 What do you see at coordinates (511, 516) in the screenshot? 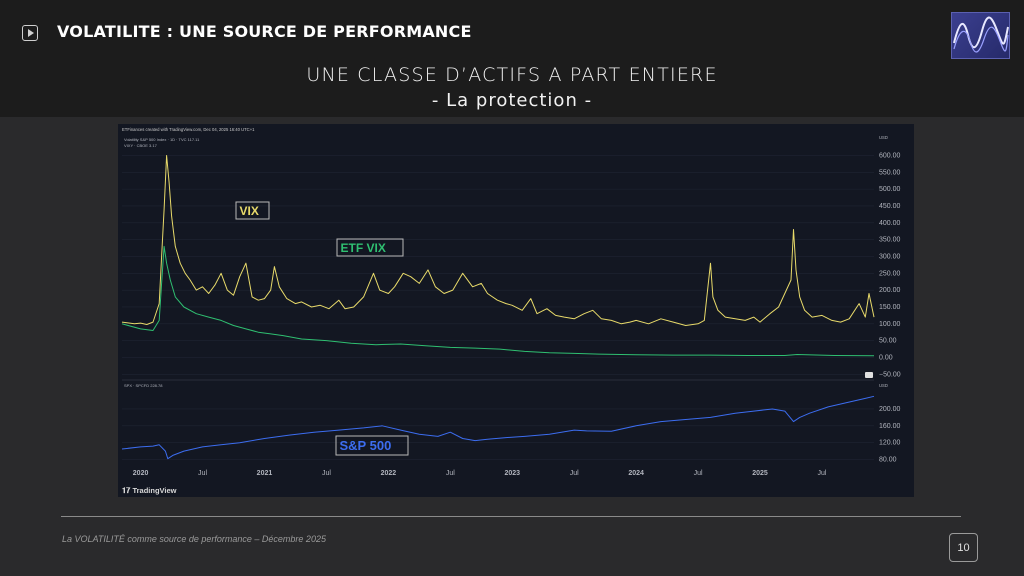
I see `footer-rule` at bounding box center [511, 516].